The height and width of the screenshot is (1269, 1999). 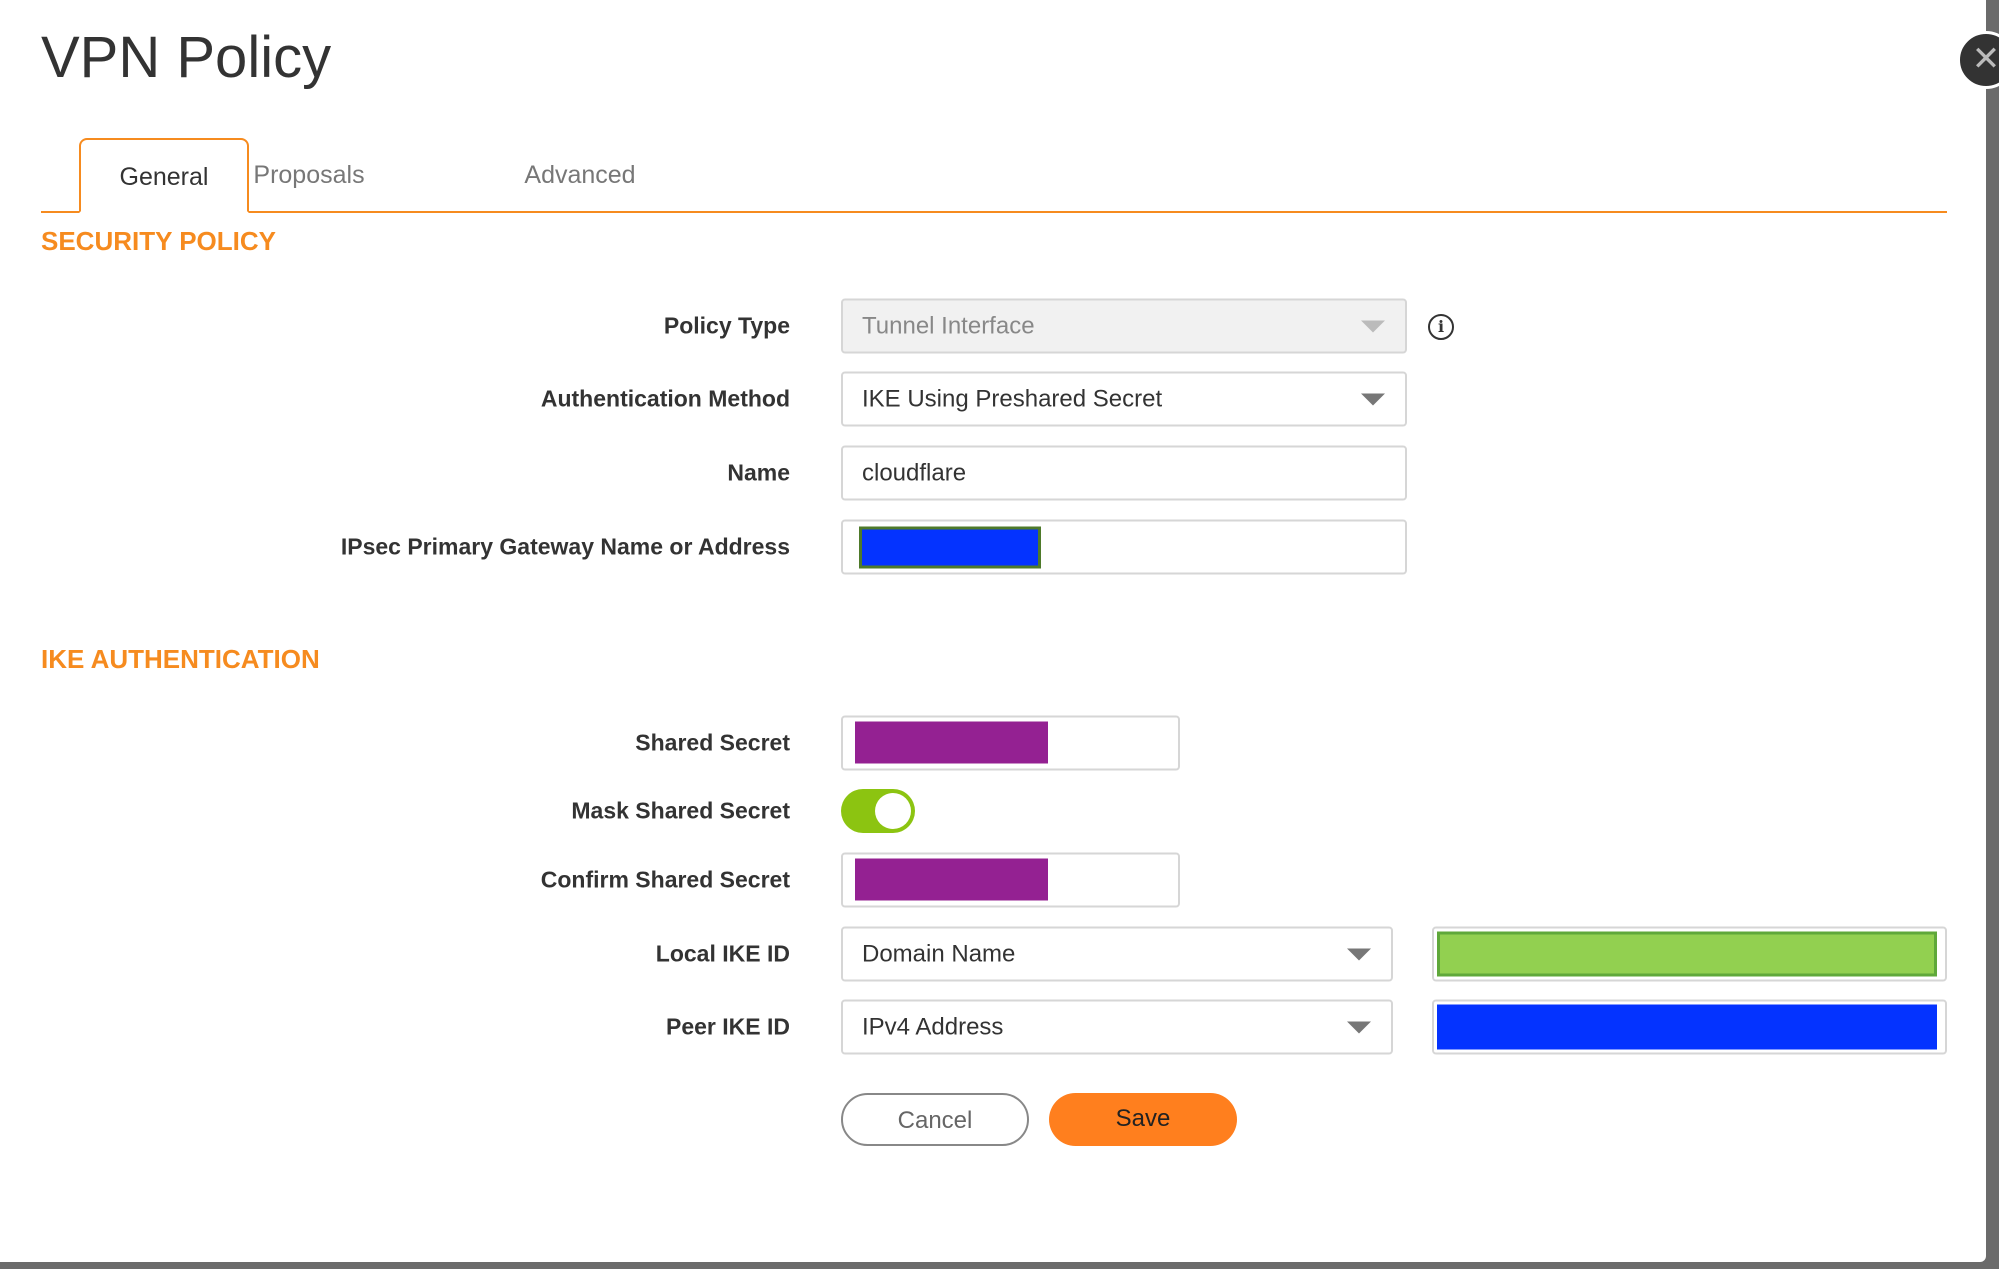 I want to click on local-ike-id-input, so click(x=1689, y=954).